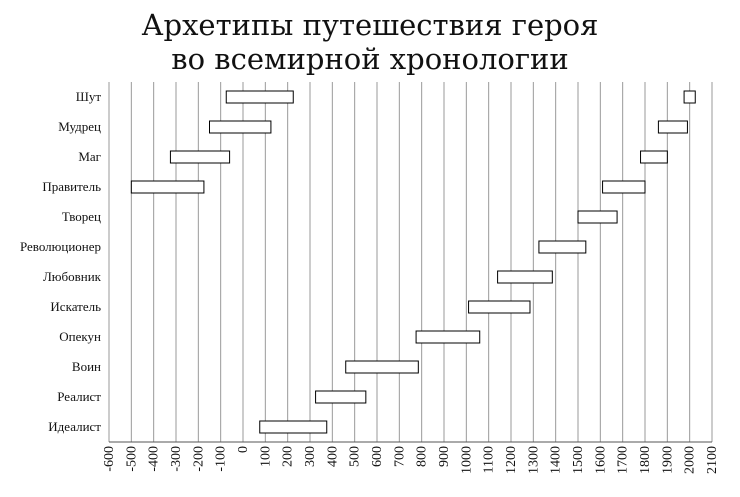  Describe the element at coordinates (221, 459) in the screenshot. I see `x-tick-label: -100` at that location.